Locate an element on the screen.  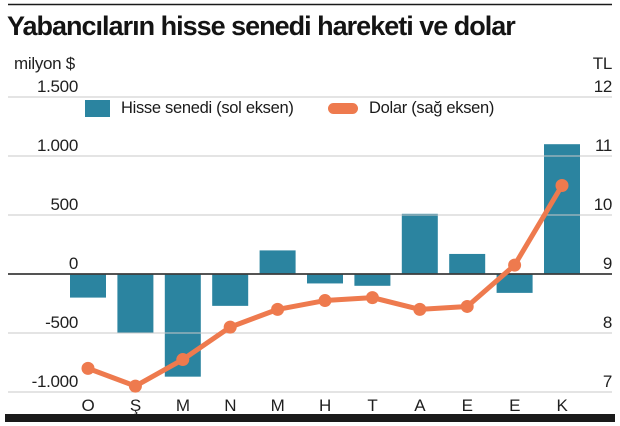
right-axis-unit-label: TL is located at coordinates (602, 63).